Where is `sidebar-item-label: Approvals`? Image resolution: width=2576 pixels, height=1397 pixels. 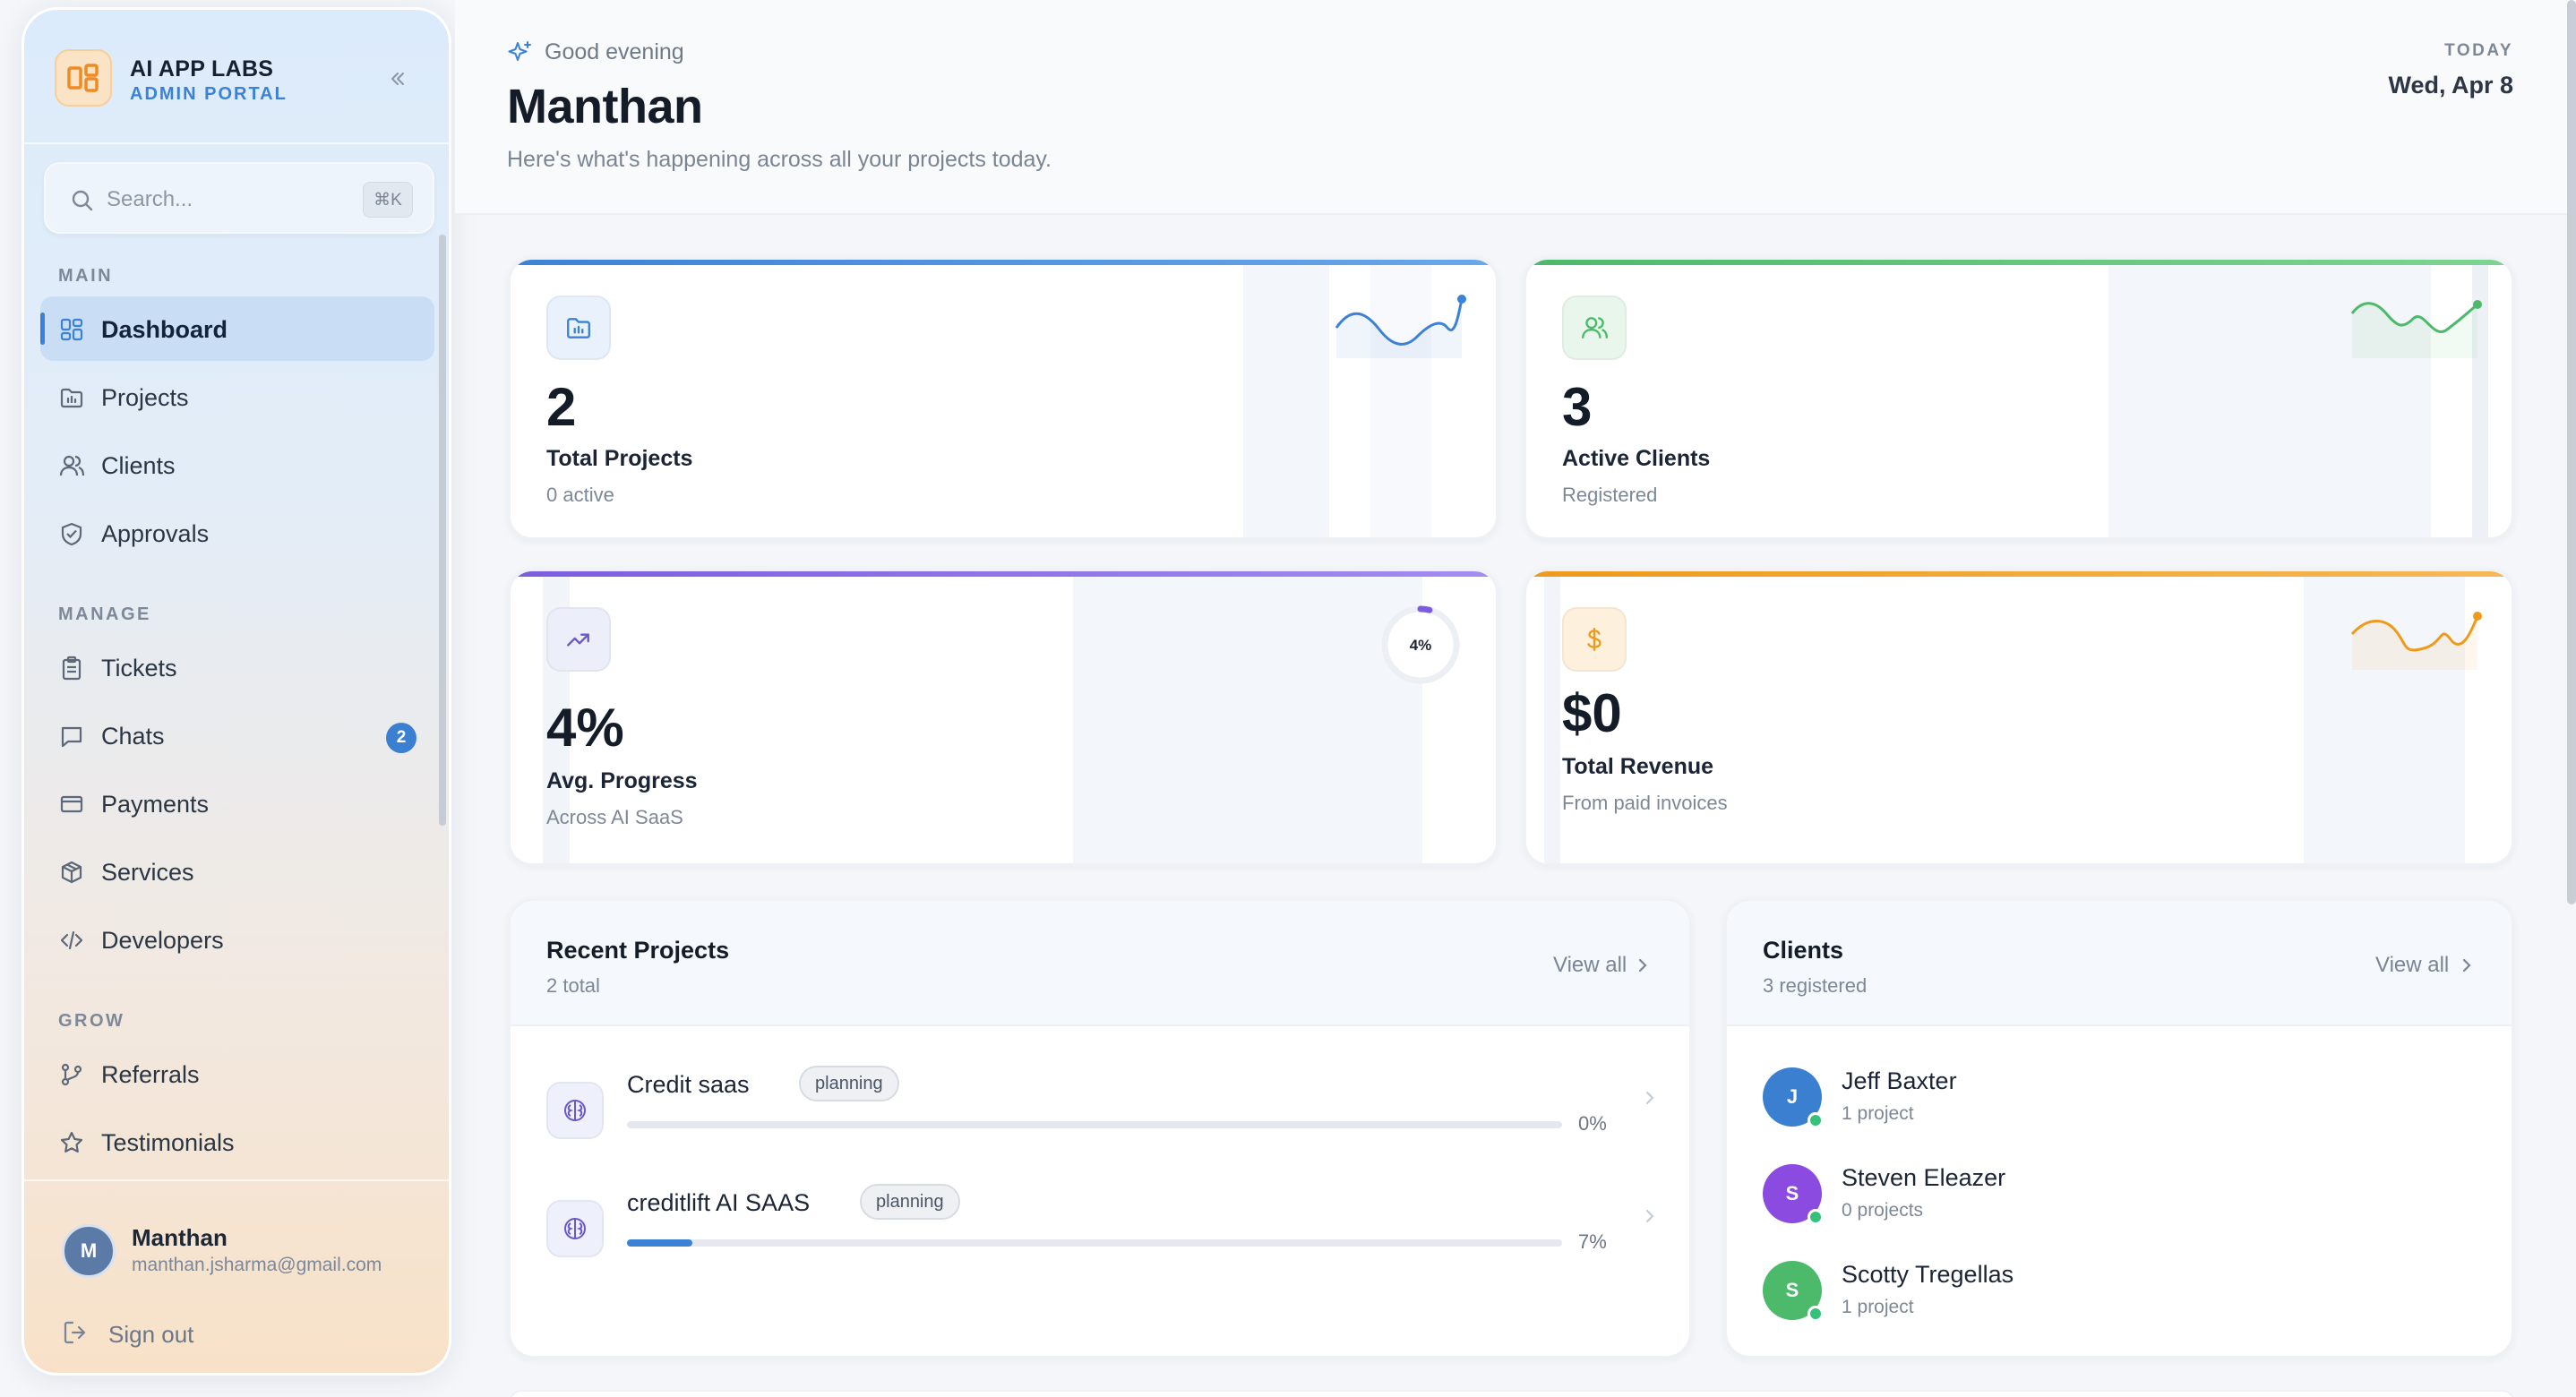
sidebar-item-label: Approvals is located at coordinates (155, 533).